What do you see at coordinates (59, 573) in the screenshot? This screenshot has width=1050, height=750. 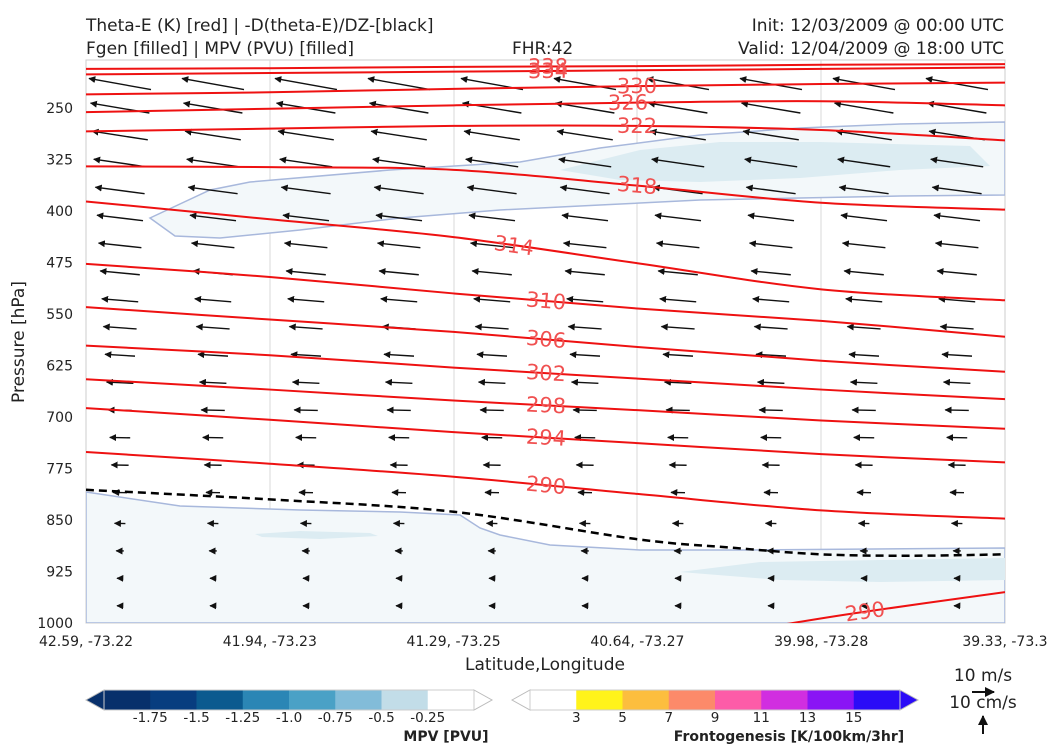 I see `y-tick-label: 925` at bounding box center [59, 573].